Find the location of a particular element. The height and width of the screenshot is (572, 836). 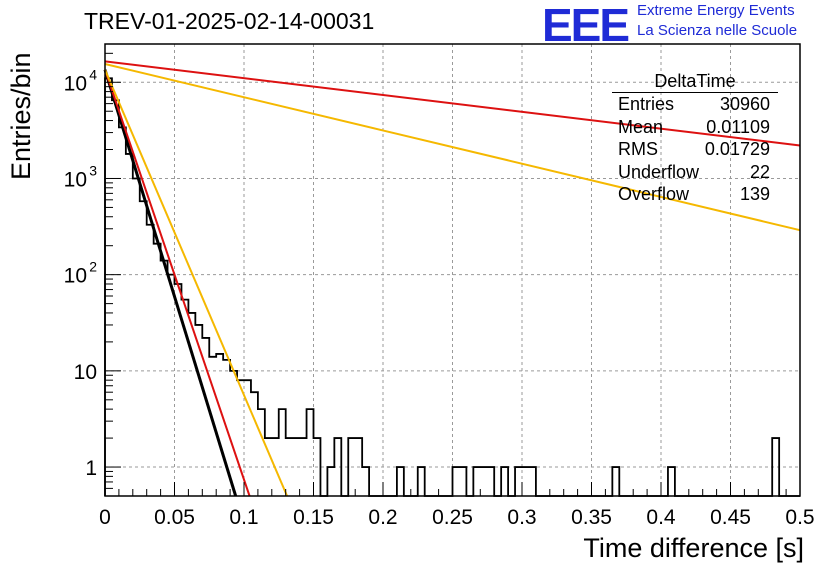

logo-line-1: Extreme Energy Events is located at coordinates (716, 10).